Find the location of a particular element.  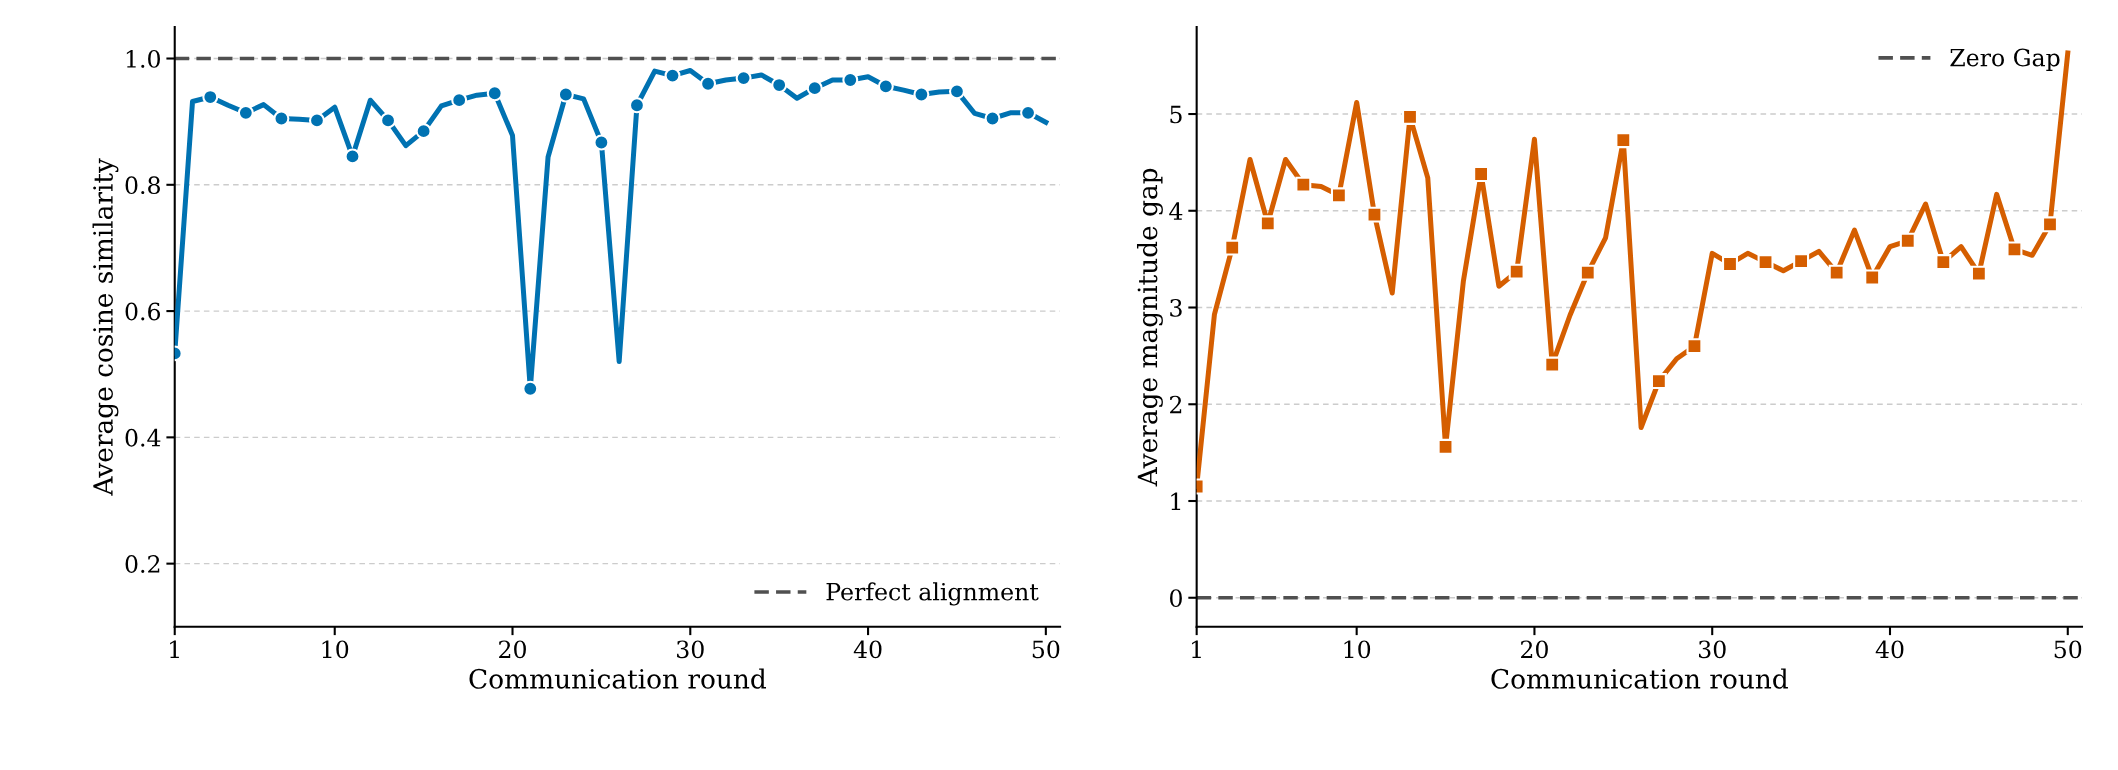

legend-label: Zero Gap is located at coordinates (2005, 60).